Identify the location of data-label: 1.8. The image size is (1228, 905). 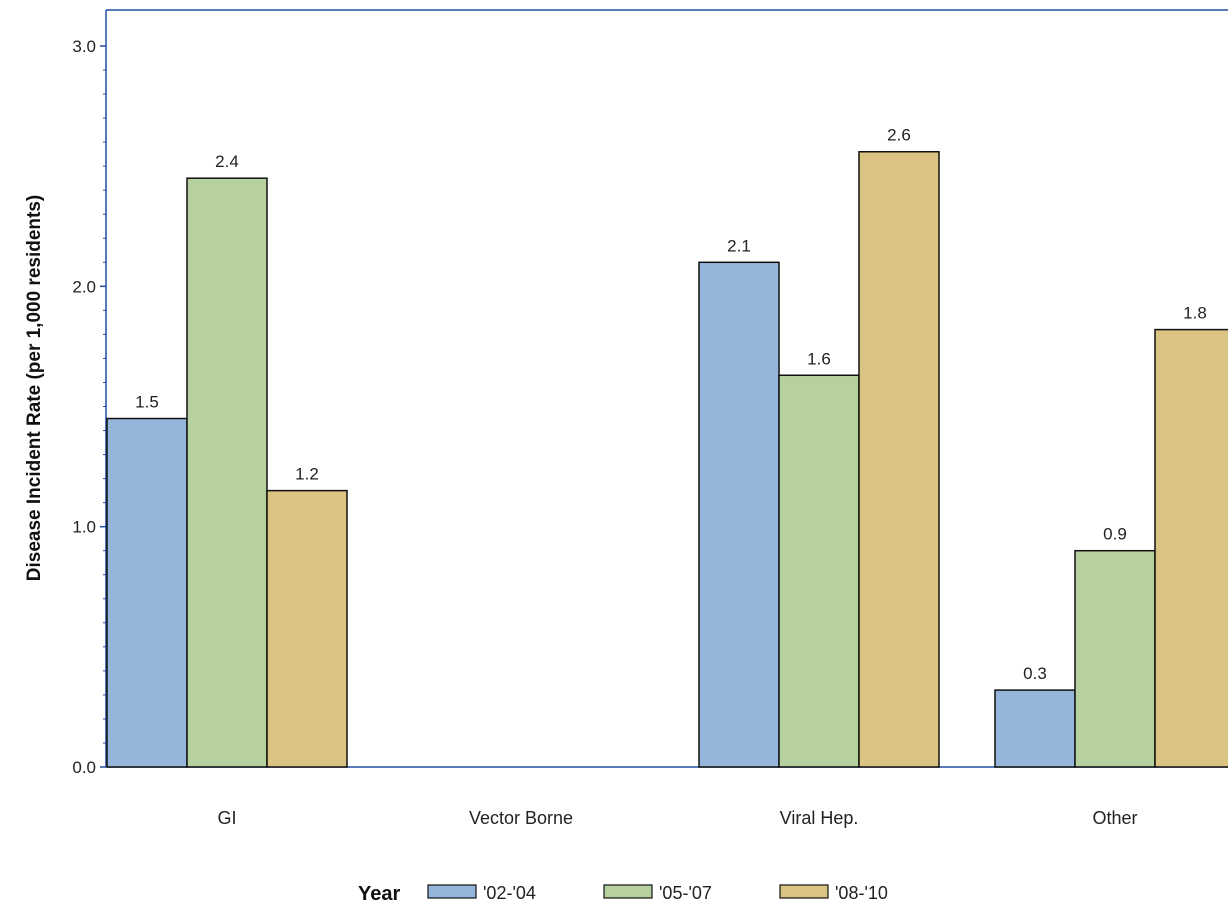
(1195, 313).